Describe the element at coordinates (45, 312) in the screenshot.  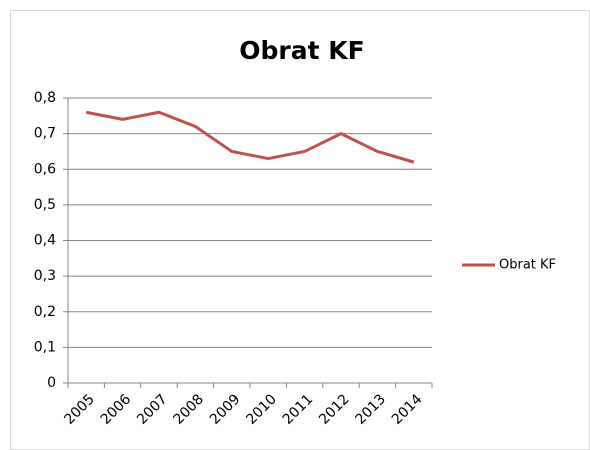
I see `y-tick-label: 0,2` at that location.